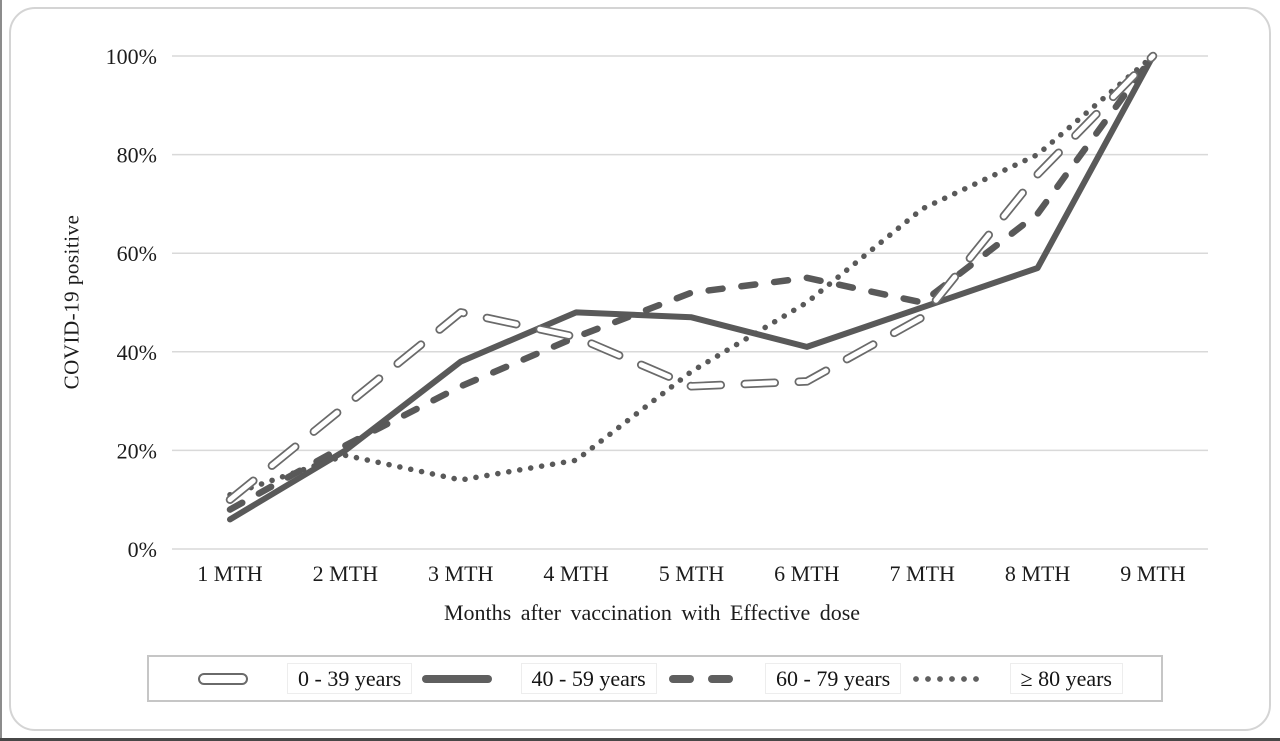 The image size is (1280, 741). I want to click on legend-marker-dashed, so click(701, 679).